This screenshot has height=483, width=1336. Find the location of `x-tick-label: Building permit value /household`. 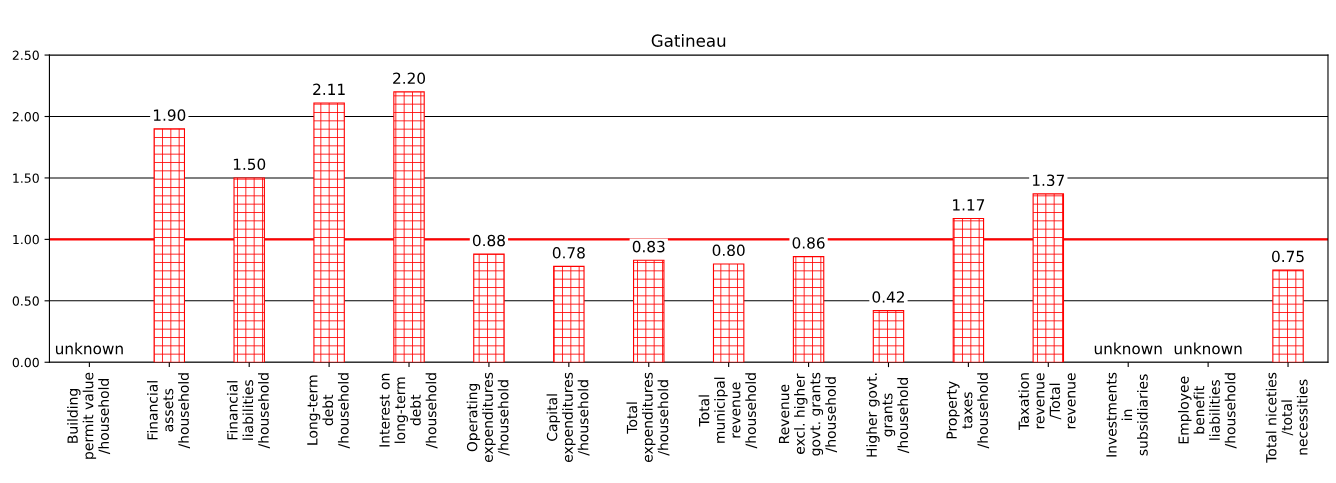

x-tick-label: Building permit value /household is located at coordinates (89, 415).